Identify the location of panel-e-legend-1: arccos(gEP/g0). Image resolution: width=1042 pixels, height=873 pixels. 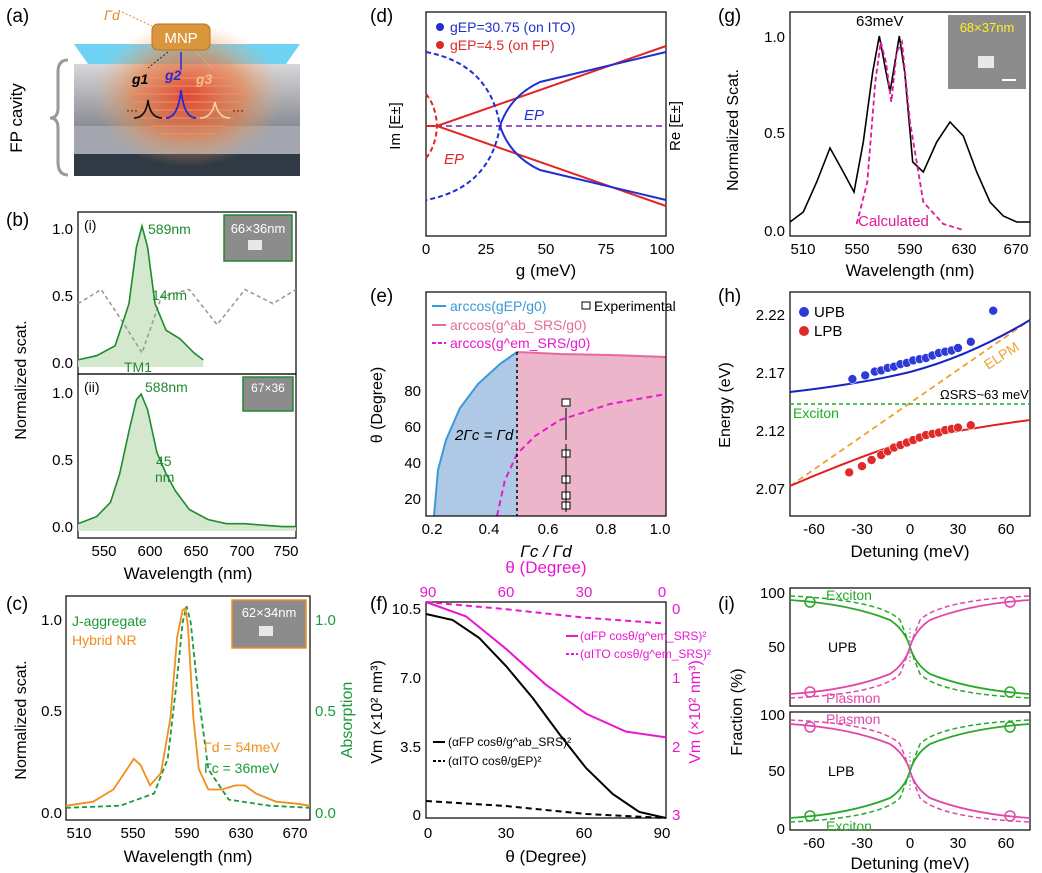
(498, 306).